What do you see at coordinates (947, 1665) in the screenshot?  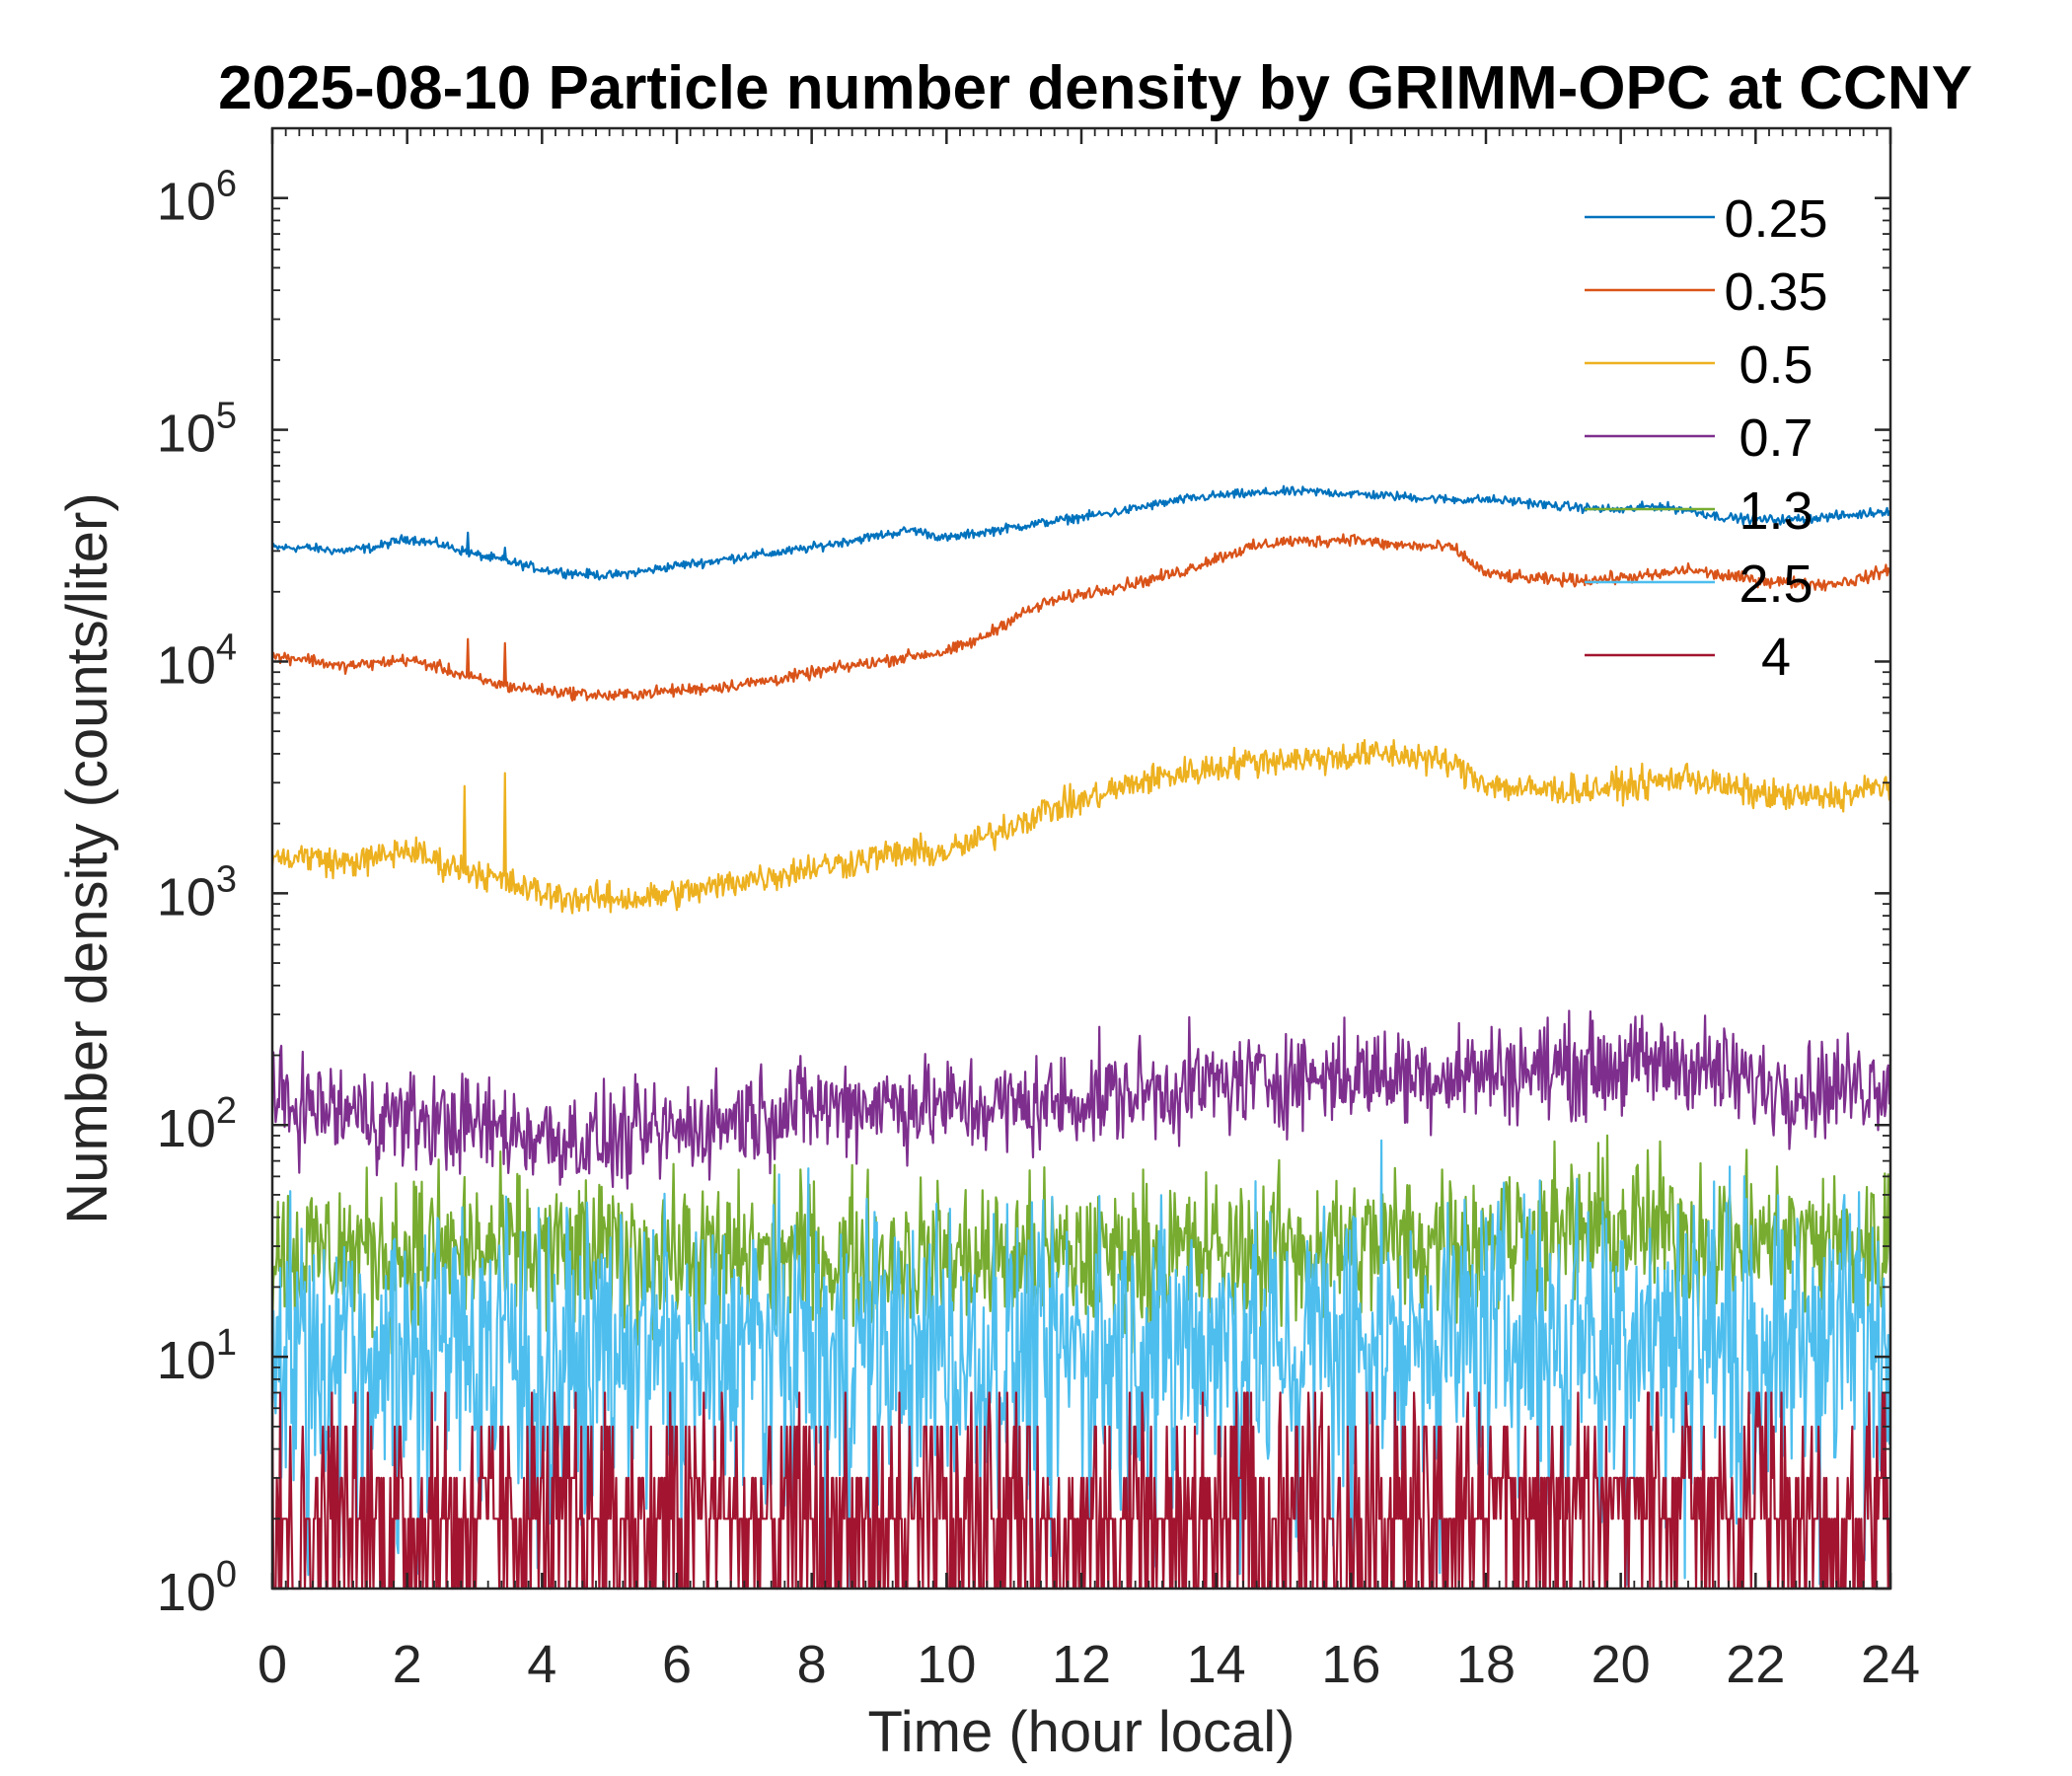 I see `x-tick-label: 10` at bounding box center [947, 1665].